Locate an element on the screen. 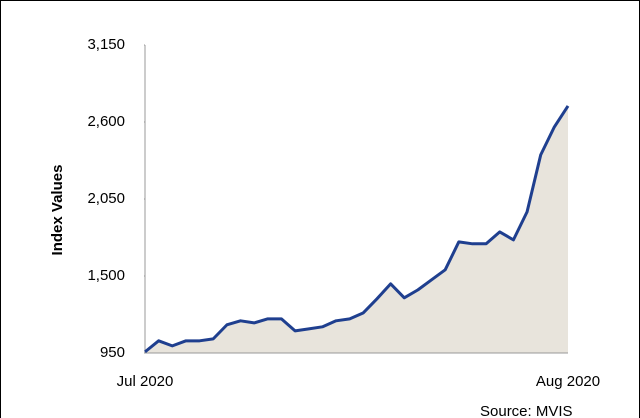  y-axis-label: Index Values is located at coordinates (57, 210).